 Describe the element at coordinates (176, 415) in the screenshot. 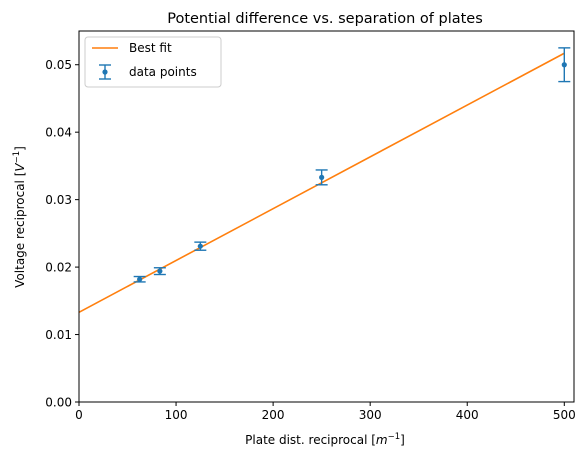

I see `x-tick-label: 100` at that location.